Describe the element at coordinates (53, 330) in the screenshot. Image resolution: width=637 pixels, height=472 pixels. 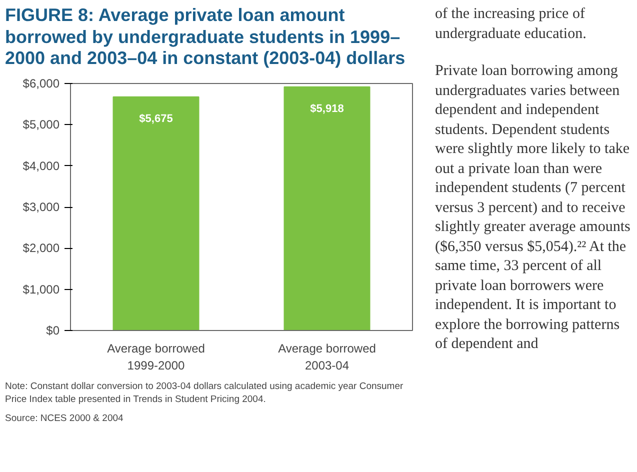
I see `y-tick-label: $0` at that location.